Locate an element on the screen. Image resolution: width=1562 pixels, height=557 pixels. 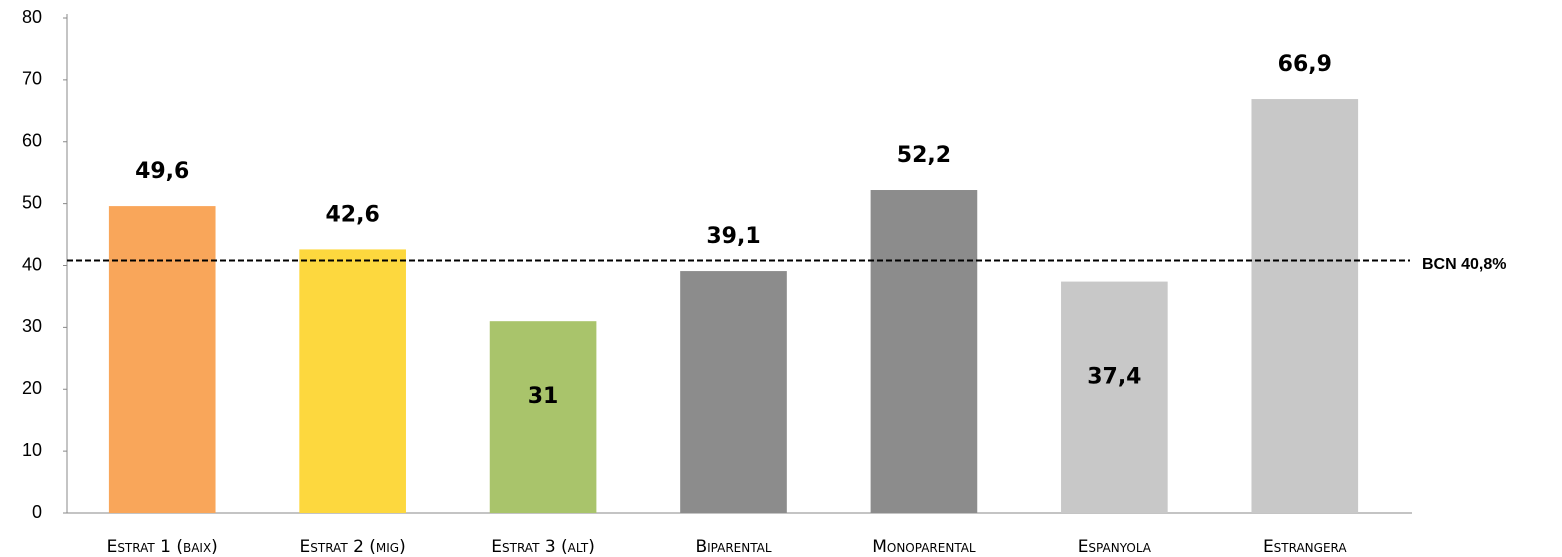
value-label: 31 is located at coordinates (543, 396).